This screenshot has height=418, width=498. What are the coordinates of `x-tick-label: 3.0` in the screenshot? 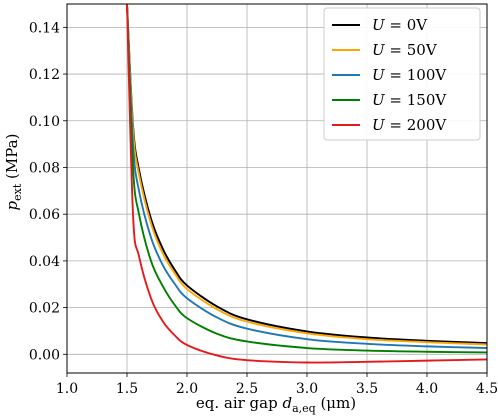 It's located at (307, 389).